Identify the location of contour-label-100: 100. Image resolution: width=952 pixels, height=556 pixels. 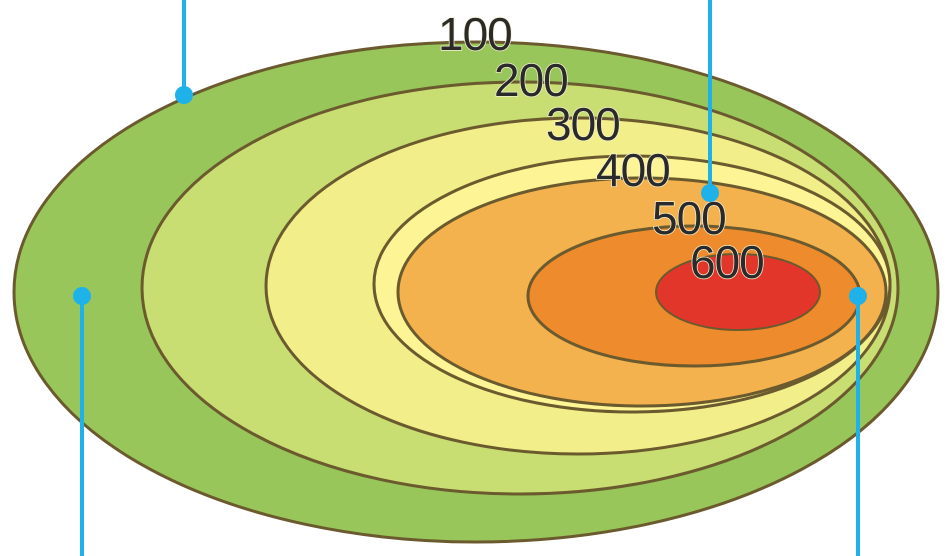
(475, 34).